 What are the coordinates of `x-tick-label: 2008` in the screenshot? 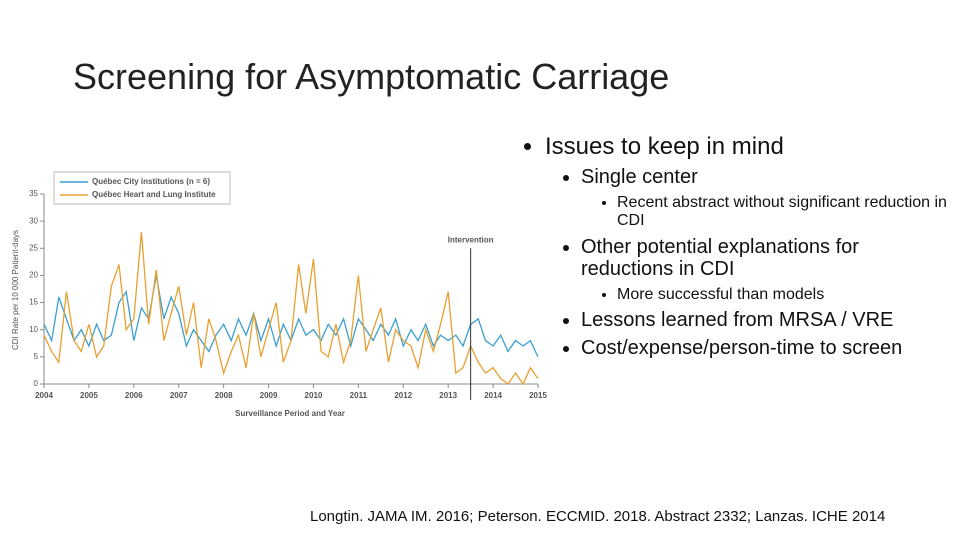 It's located at (224, 395).